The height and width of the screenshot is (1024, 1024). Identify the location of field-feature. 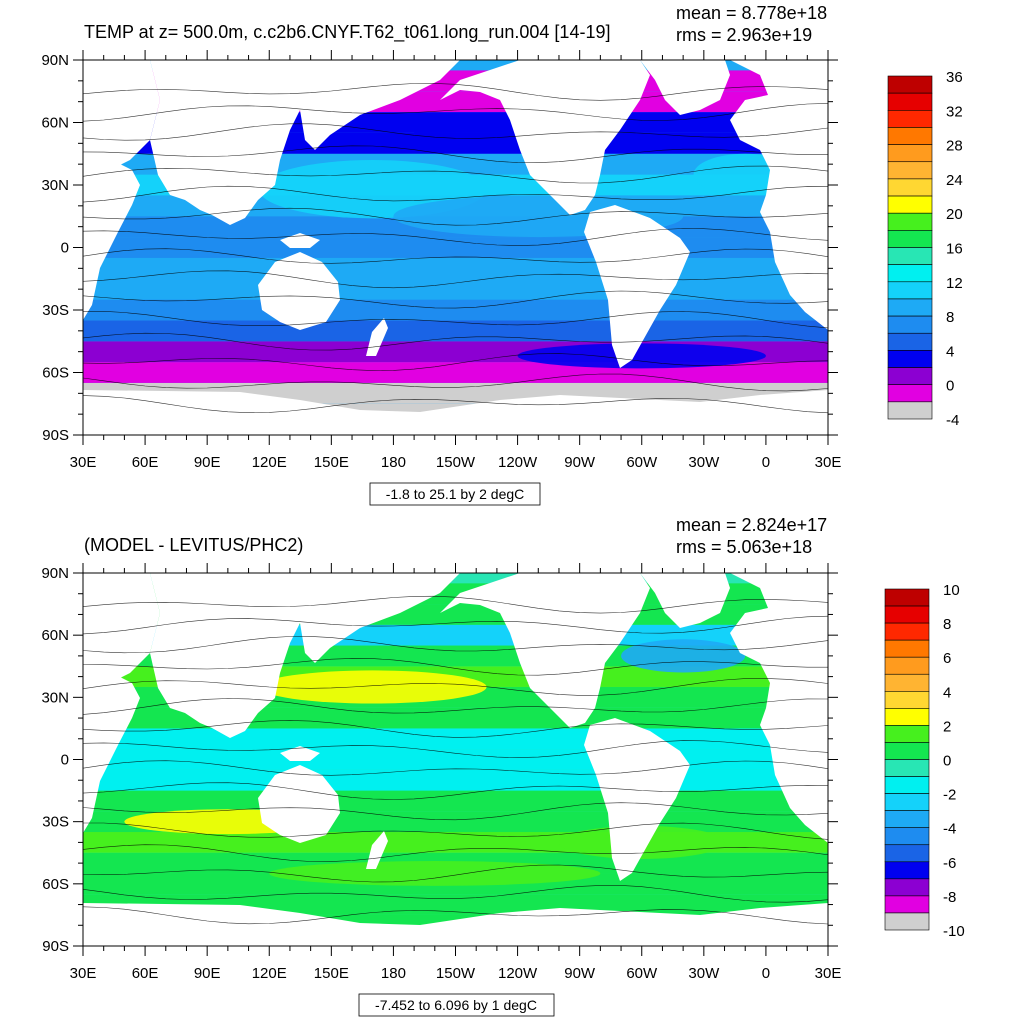
(683, 656).